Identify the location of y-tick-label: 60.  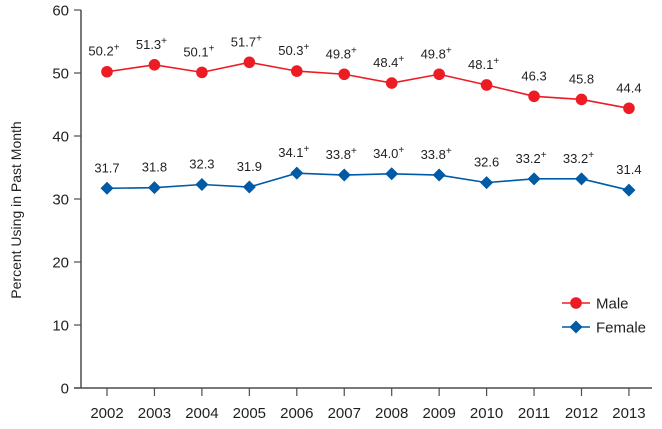
(60, 11).